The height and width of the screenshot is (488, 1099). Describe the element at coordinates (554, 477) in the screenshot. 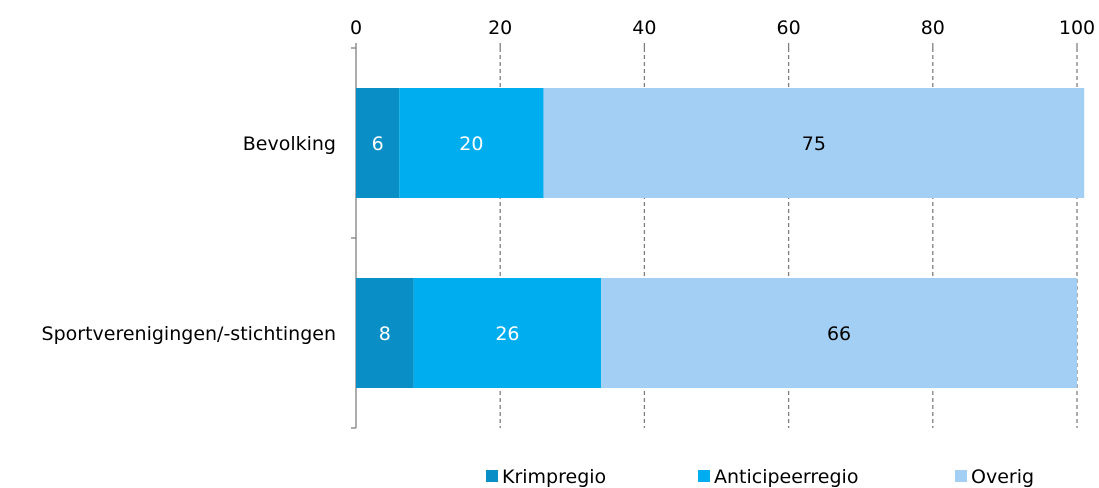

I see `legend-label: Krimpregio` at that location.